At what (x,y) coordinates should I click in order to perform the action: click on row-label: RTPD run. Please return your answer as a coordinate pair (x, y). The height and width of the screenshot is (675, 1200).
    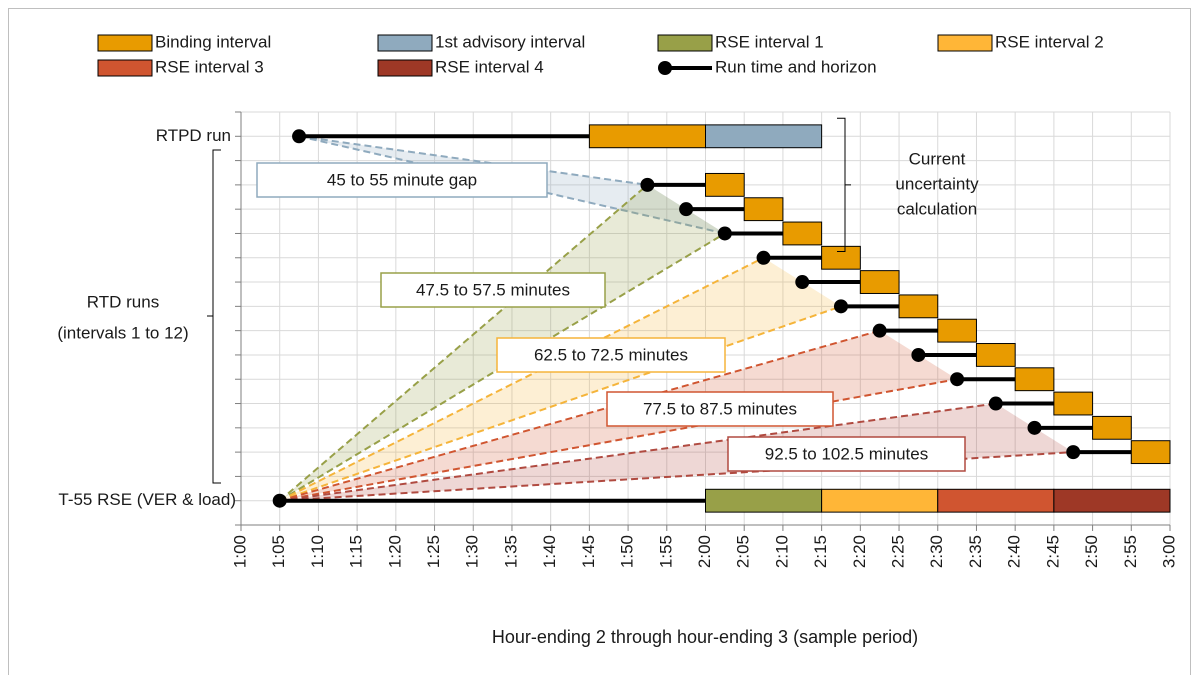
    Looking at the image, I should click on (193, 135).